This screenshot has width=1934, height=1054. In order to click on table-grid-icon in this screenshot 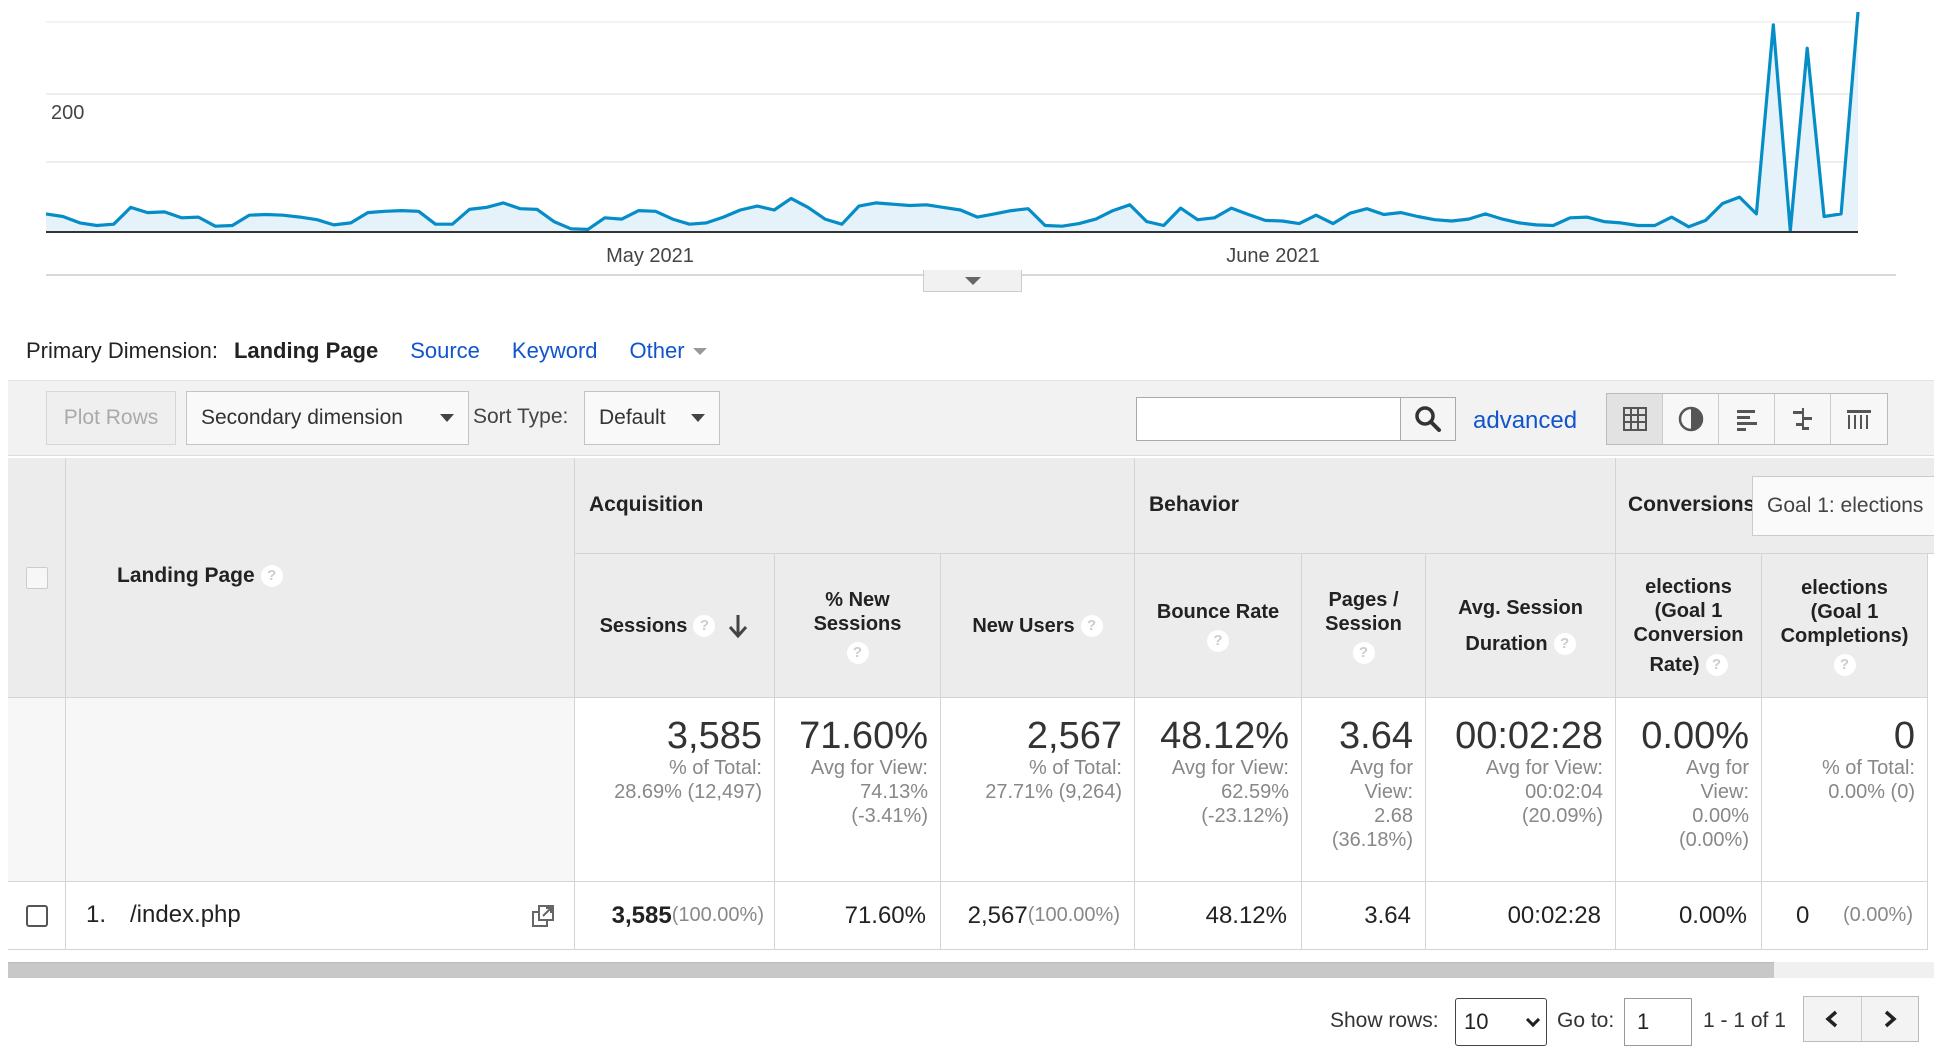, I will do `click(1634, 419)`.